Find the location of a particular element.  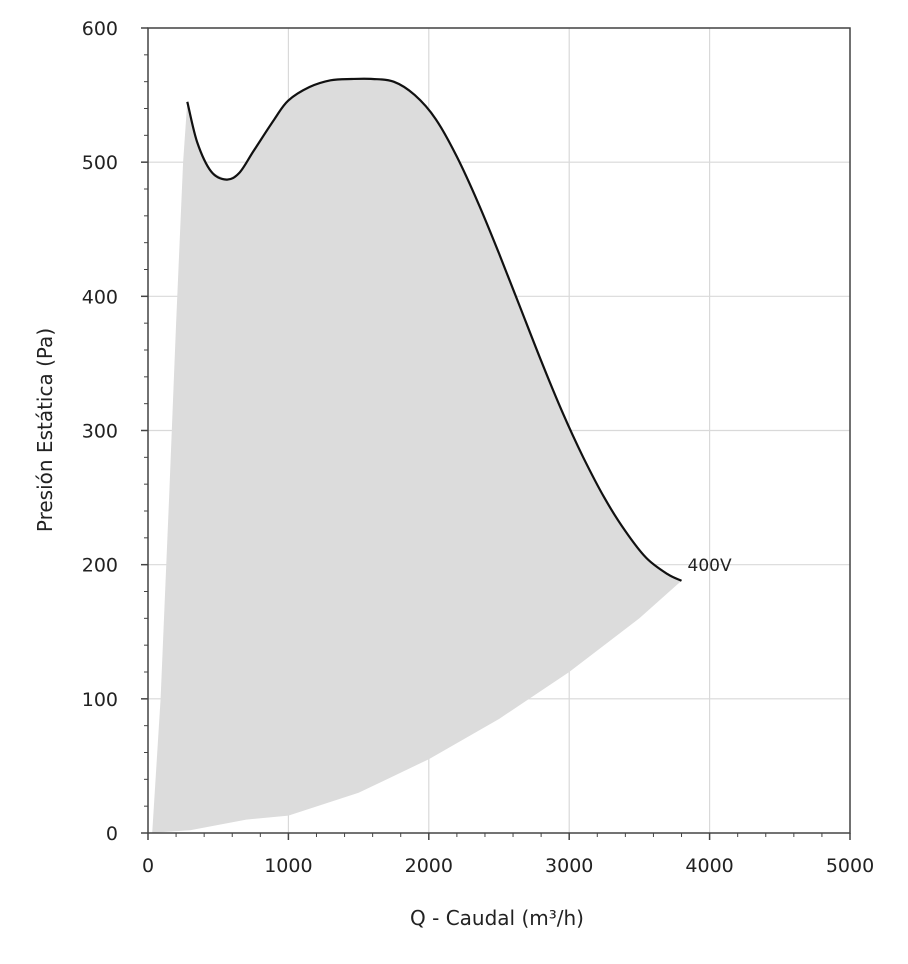

x-tick-label: 5000 is located at coordinates (850, 866).